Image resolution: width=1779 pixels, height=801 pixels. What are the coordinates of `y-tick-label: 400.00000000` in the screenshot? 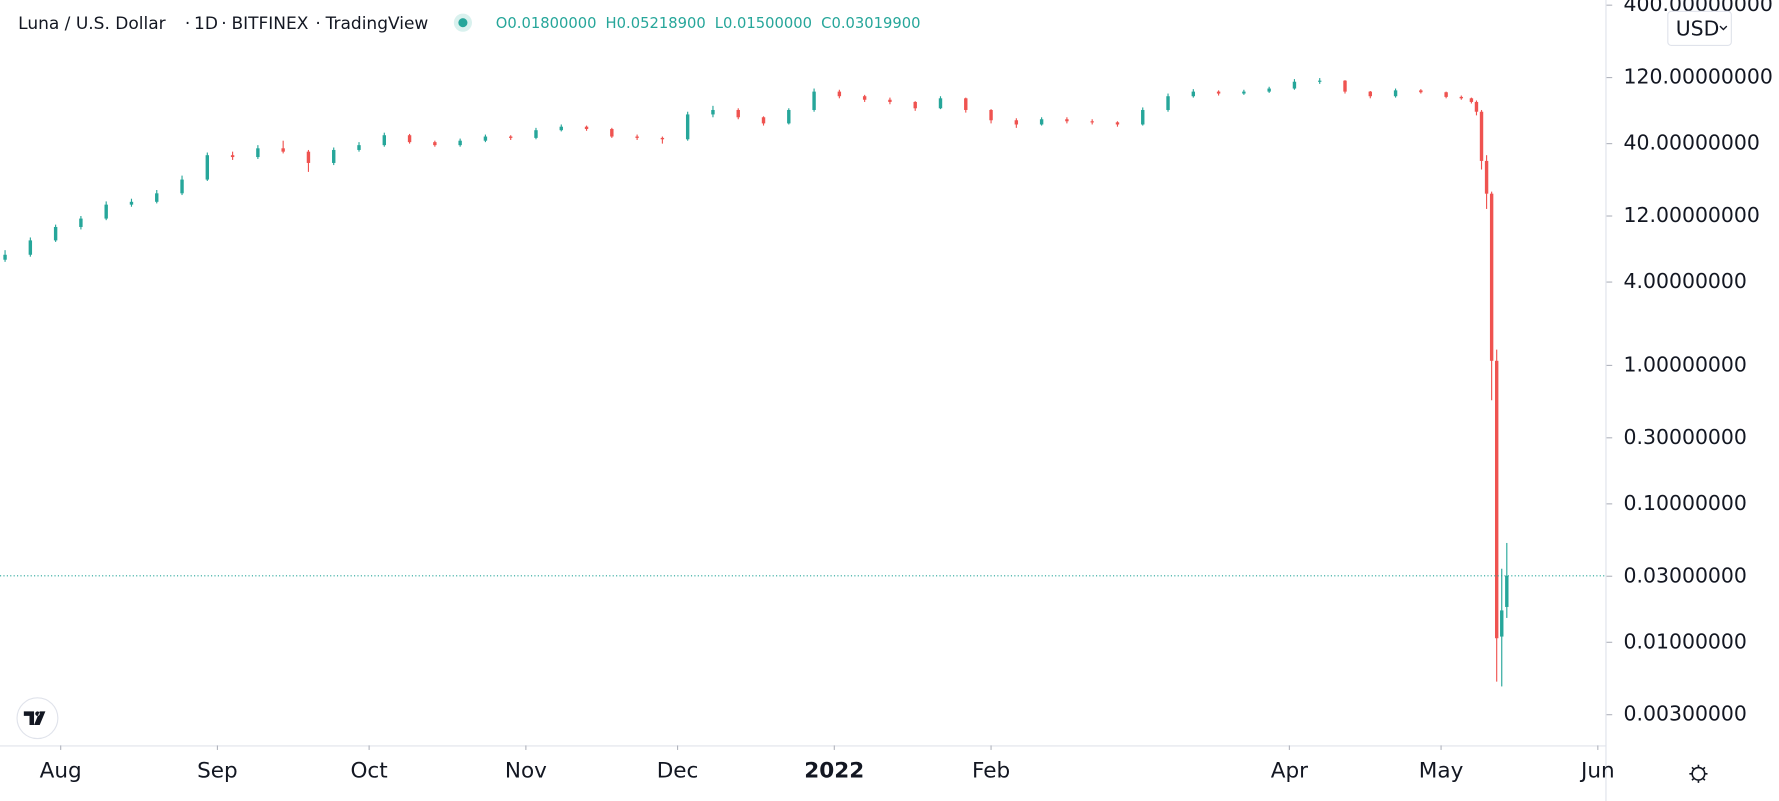 It's located at (1698, 8).